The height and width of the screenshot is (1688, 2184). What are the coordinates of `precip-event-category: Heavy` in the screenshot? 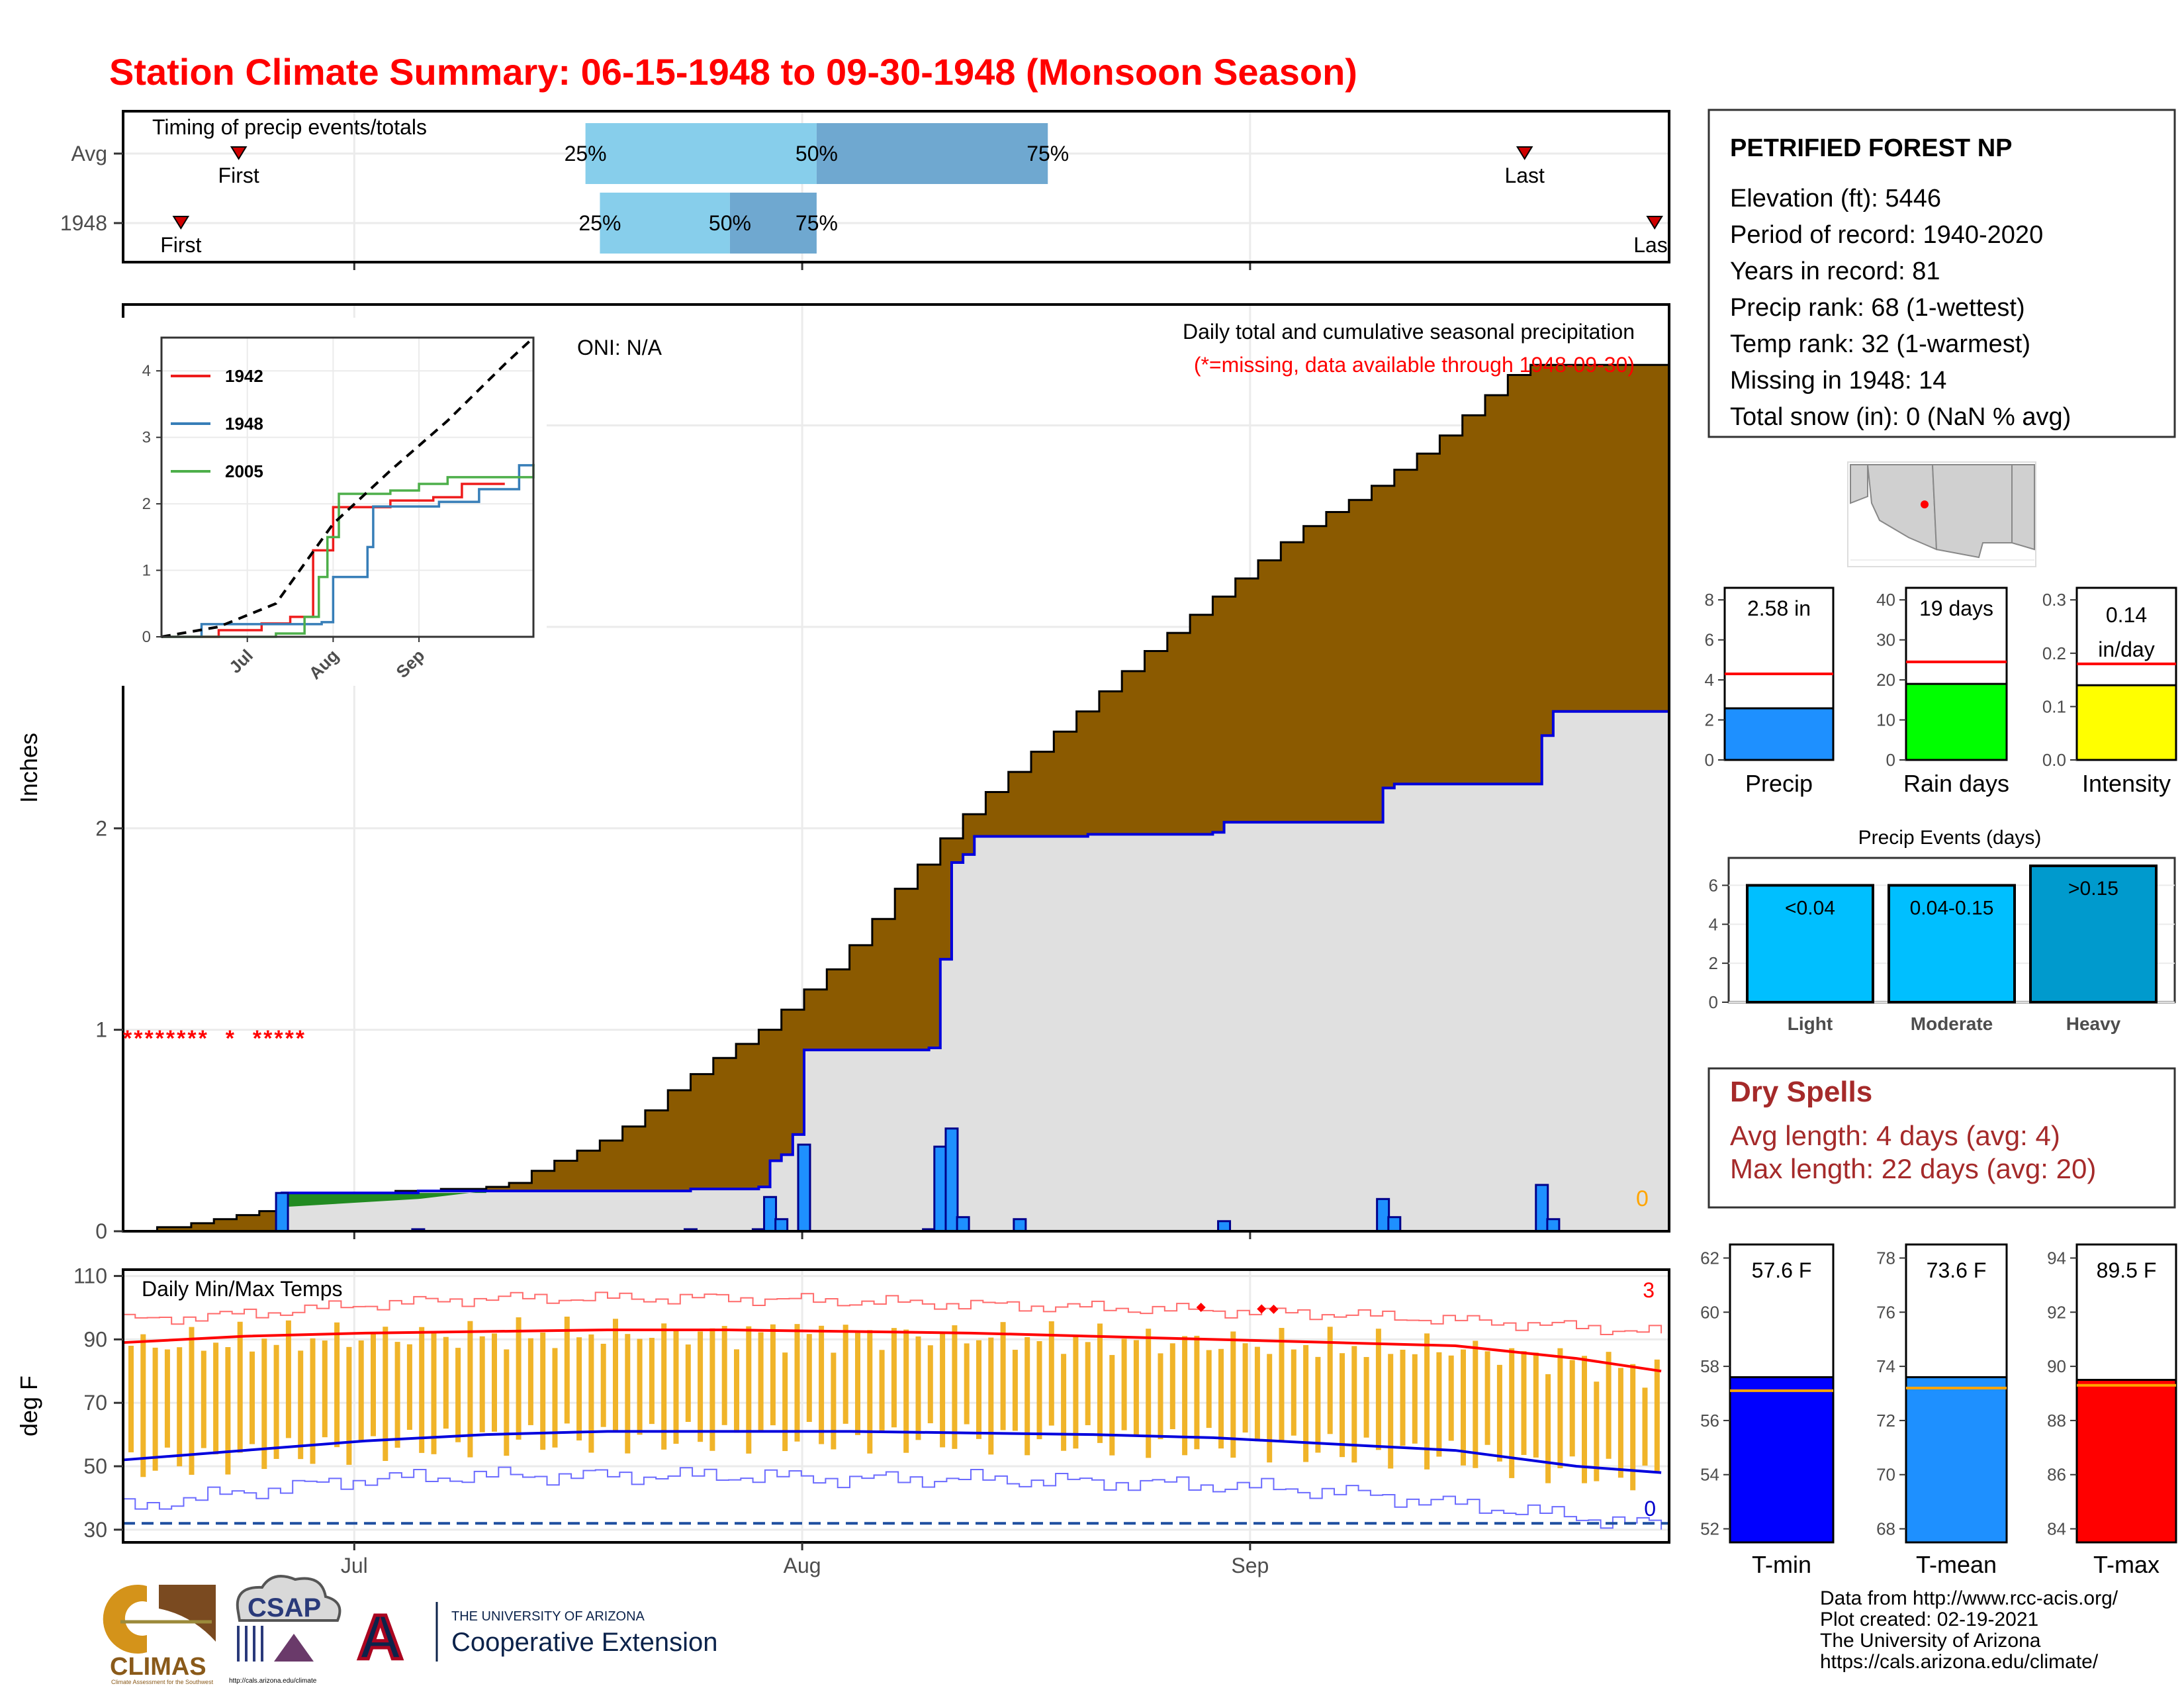 It's located at (2093, 1023).